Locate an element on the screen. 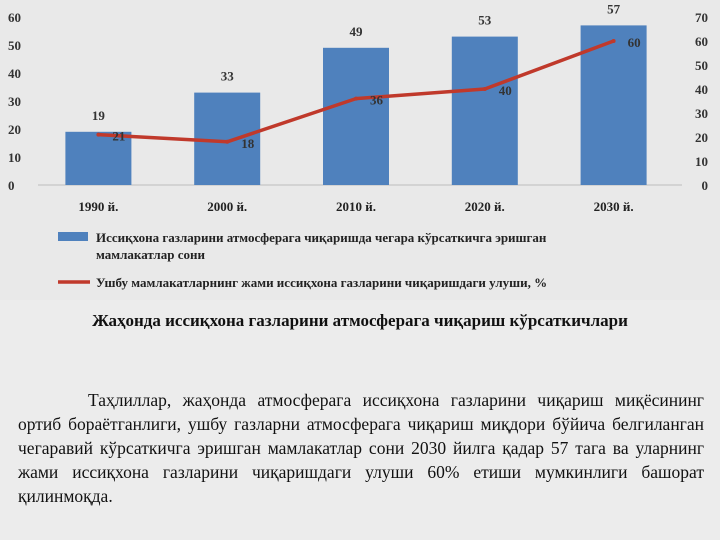 The height and width of the screenshot is (540, 720). bar-value-label: 57 is located at coordinates (614, 8).